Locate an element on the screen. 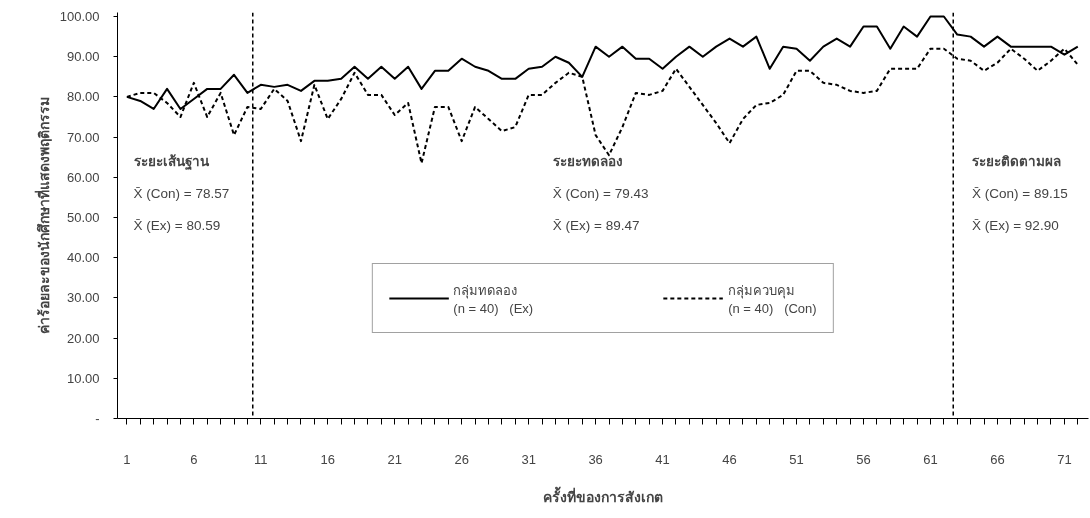 The height and width of the screenshot is (518, 1090). y-tick-label: 70.00 is located at coordinates (83, 137).